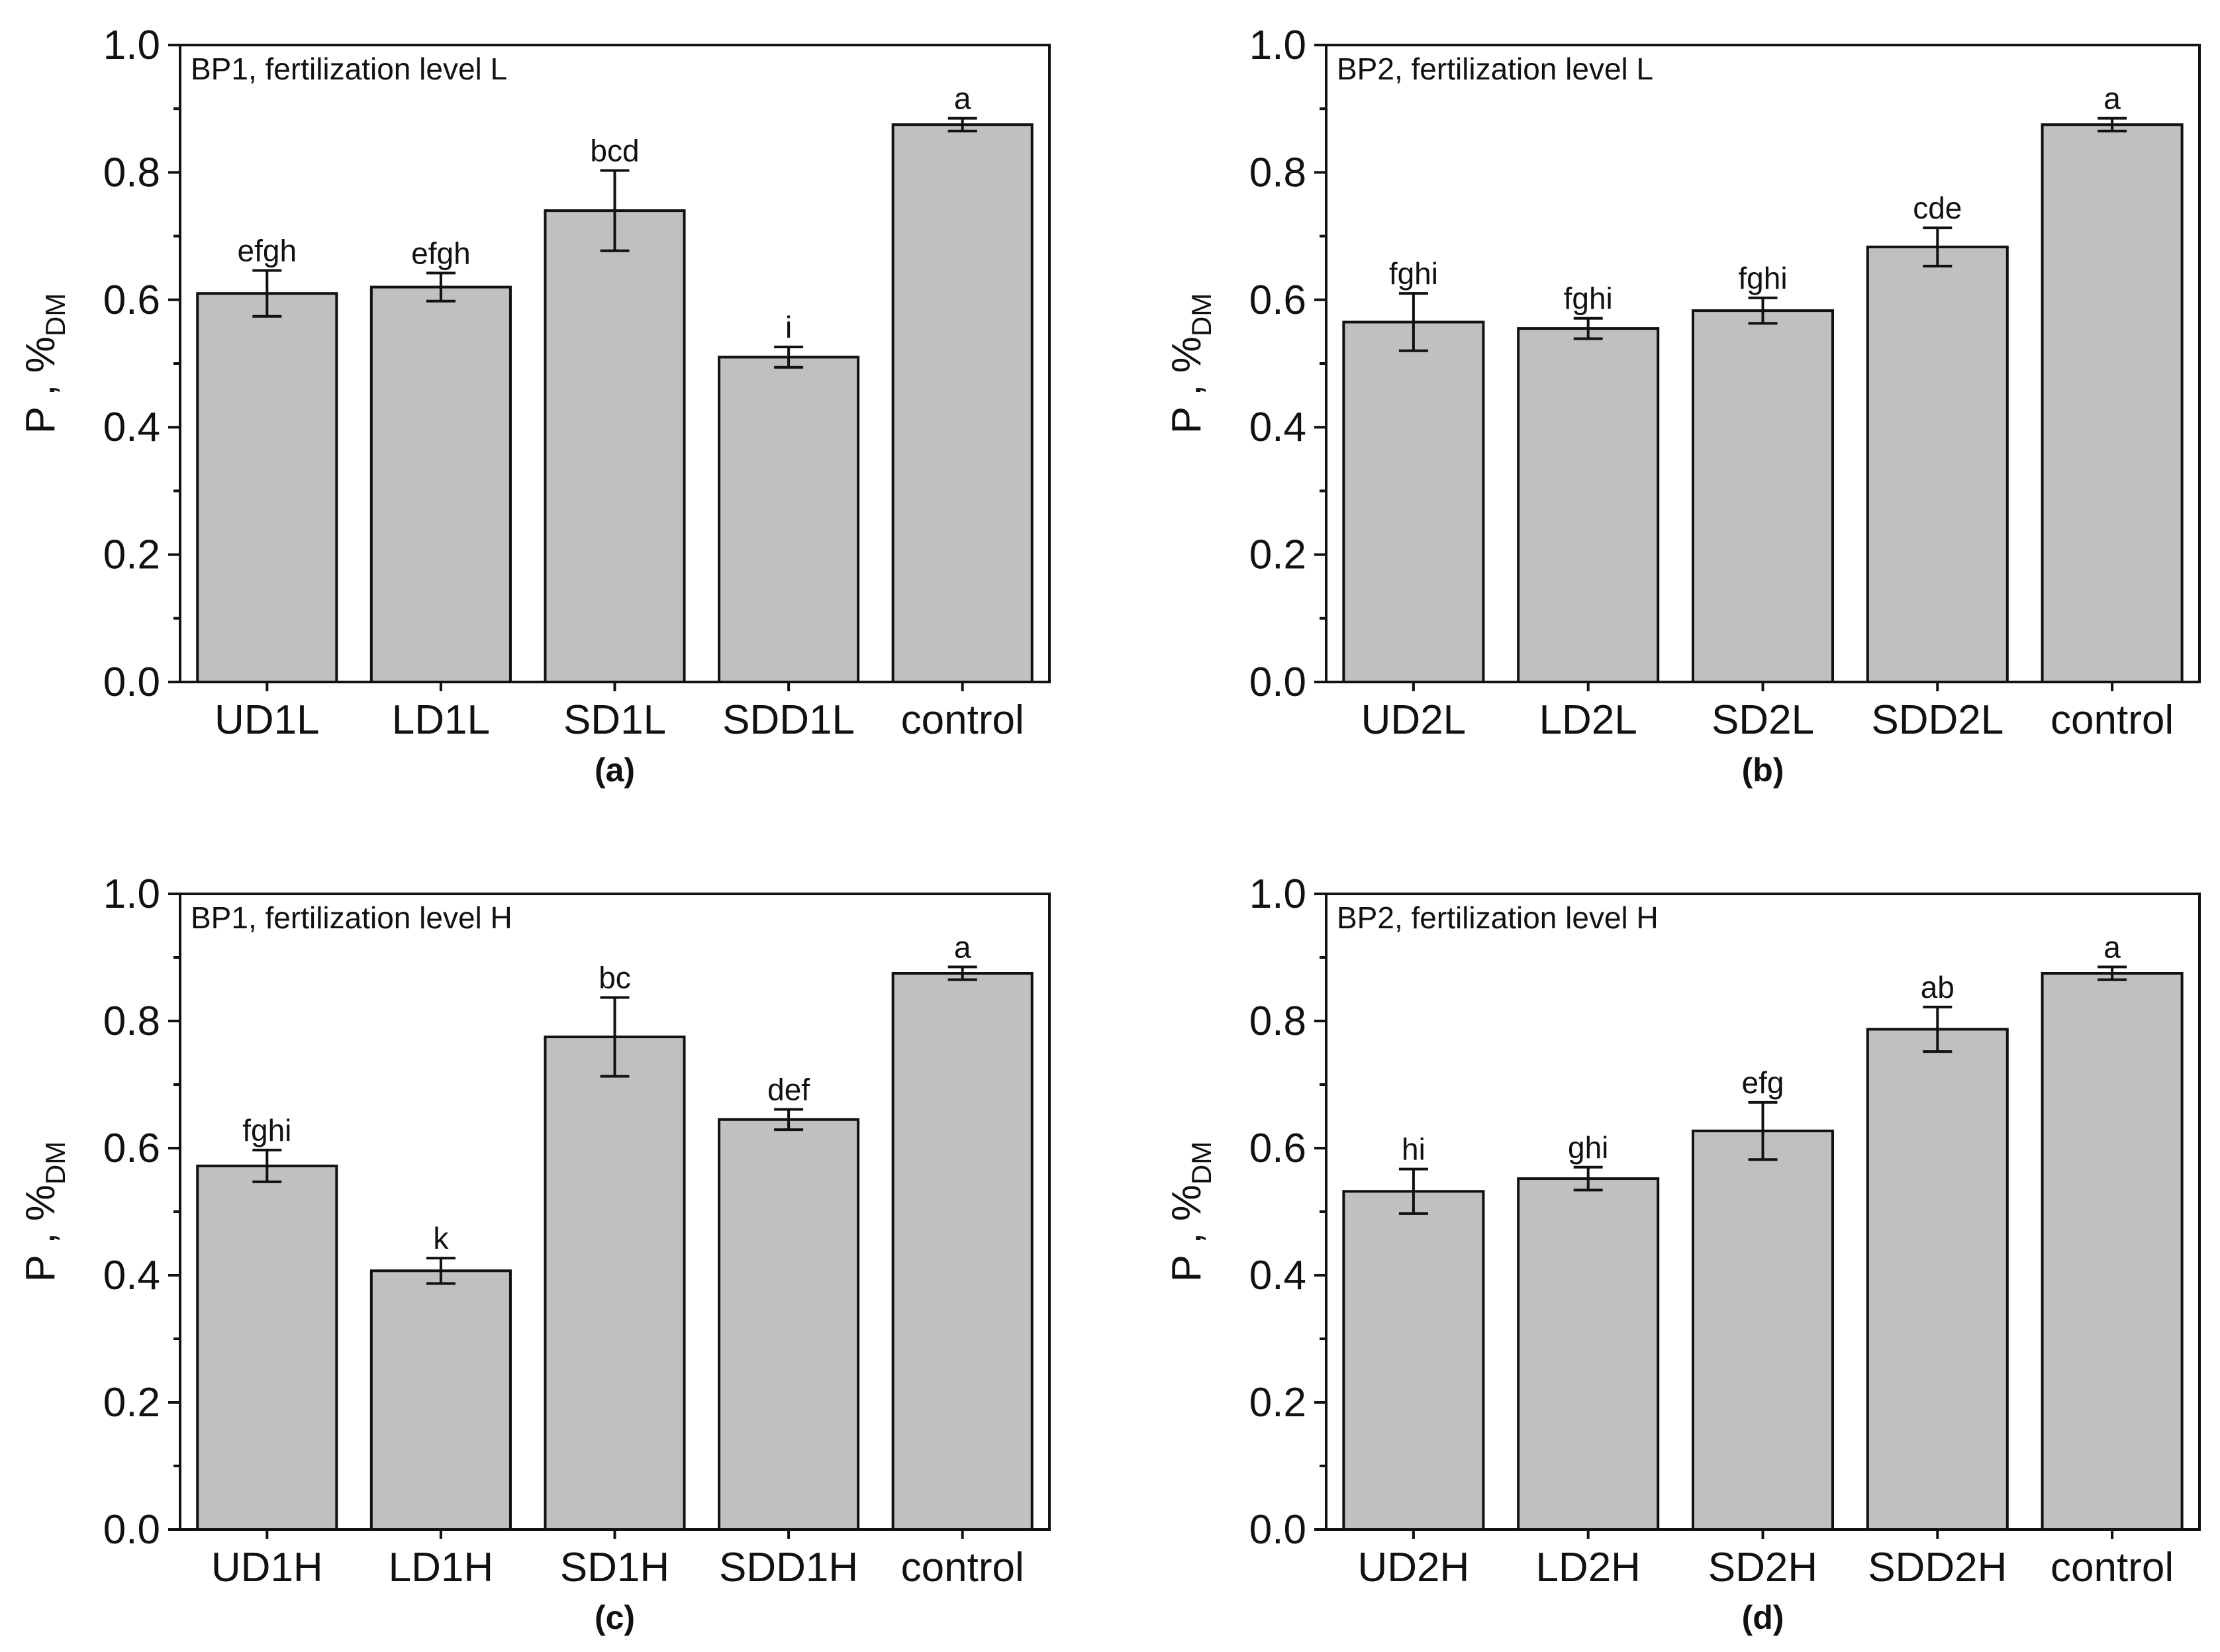 This screenshot has width=2220, height=1652. Describe the element at coordinates (267, 1165) in the screenshot. I see `error-bar-ud1h` at that location.